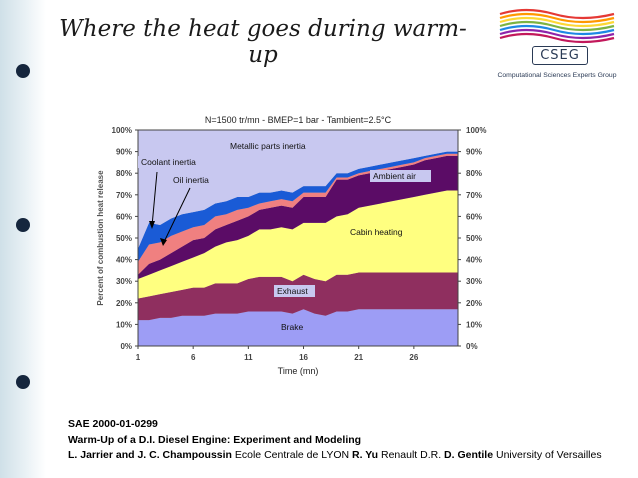 The height and width of the screenshot is (478, 638). I want to click on left-decor-bar, so click(23, 239).